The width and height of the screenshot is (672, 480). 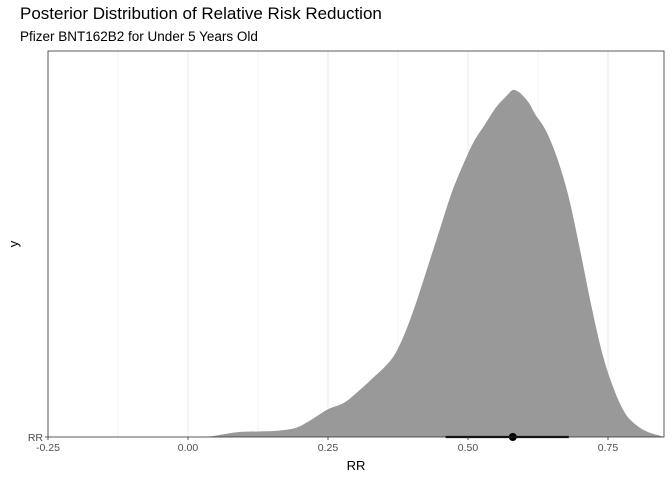 What do you see at coordinates (468, 448) in the screenshot?
I see `x-tick-label: 0.50` at bounding box center [468, 448].